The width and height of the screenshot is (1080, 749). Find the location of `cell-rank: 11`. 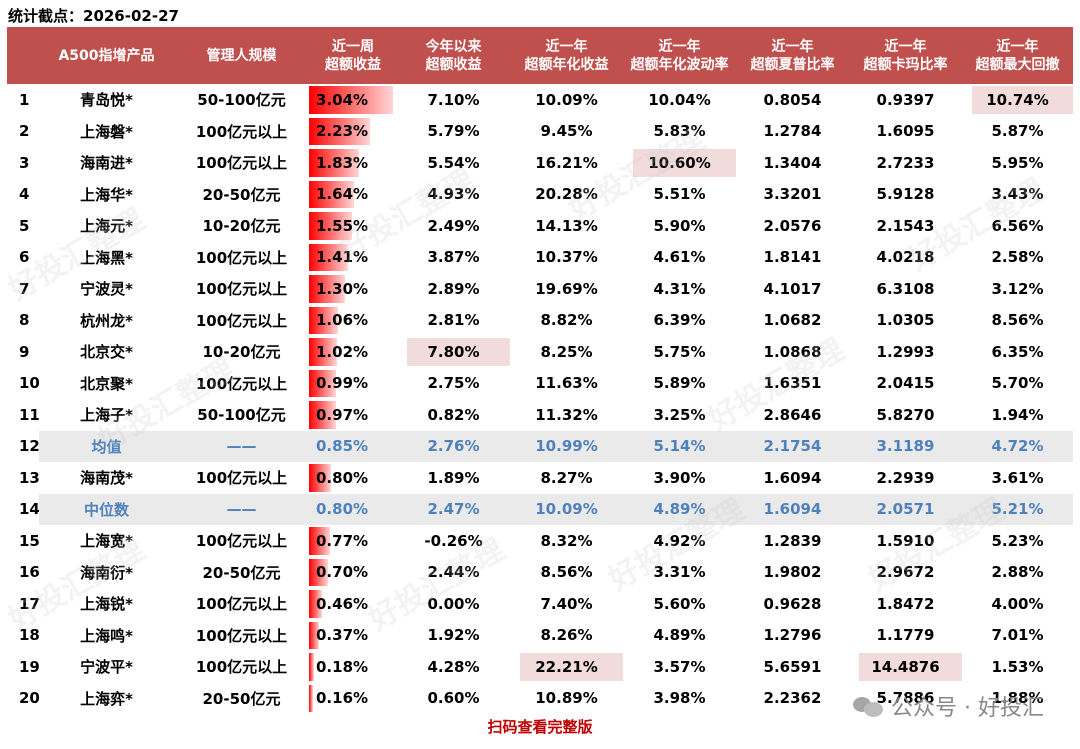

cell-rank: 11 is located at coordinates (23, 415).